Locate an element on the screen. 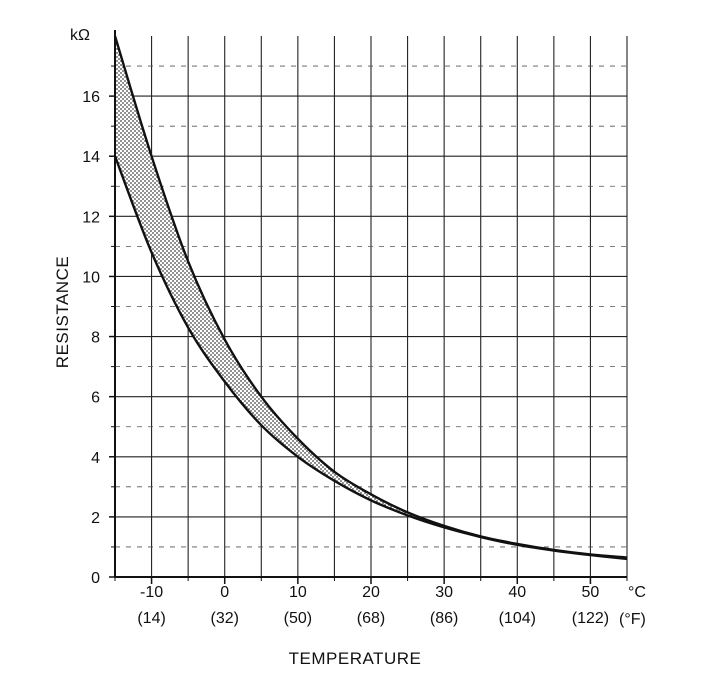  x-tick-label-fahrenheit: (68) is located at coordinates (371, 618).